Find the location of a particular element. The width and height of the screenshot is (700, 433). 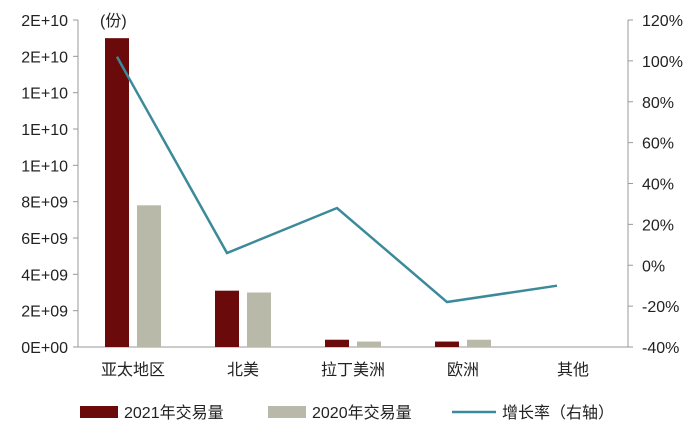

right-tick-label: 0% is located at coordinates (653, 266).